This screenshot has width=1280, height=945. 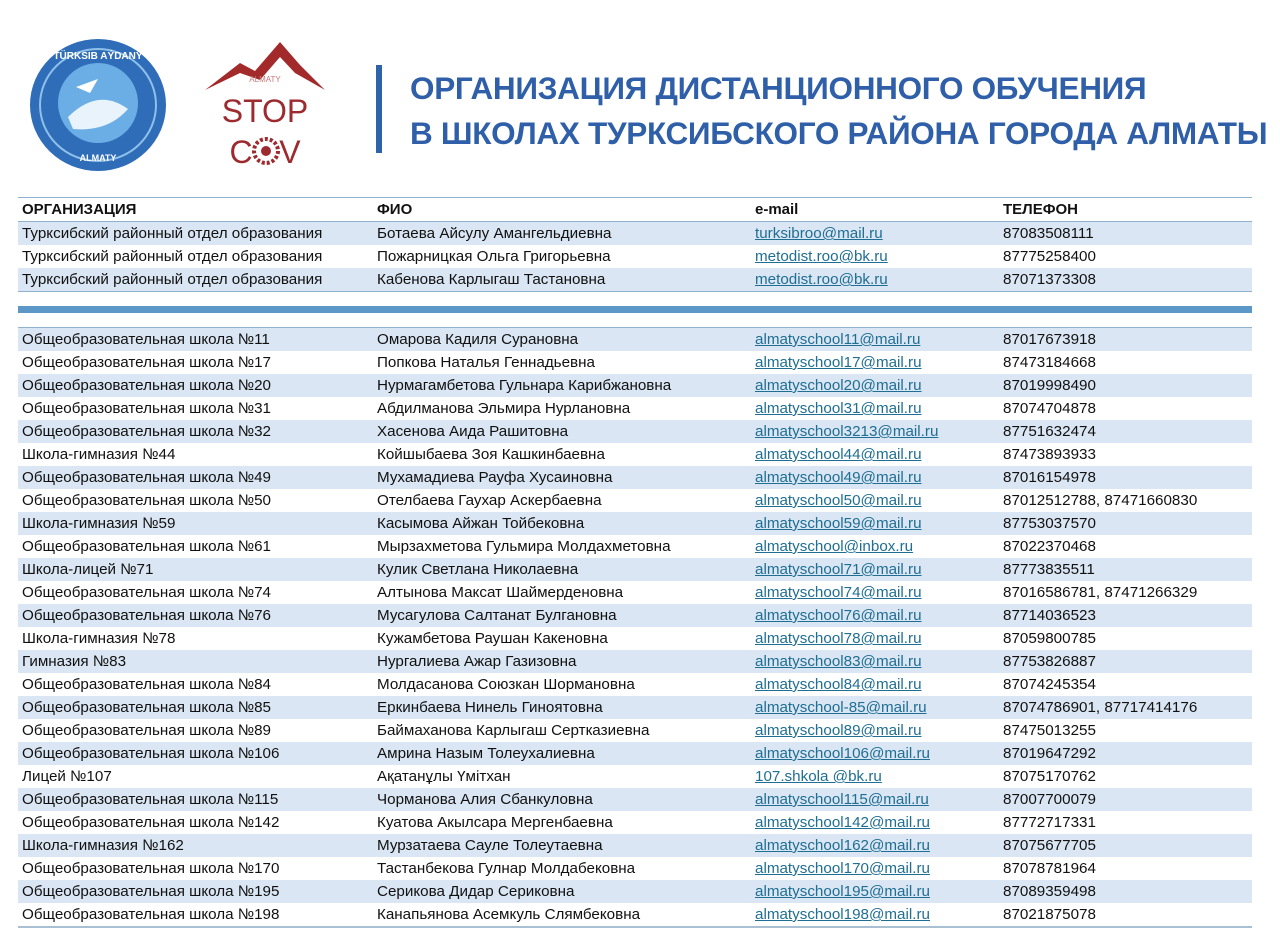 I want to click on phone-cell: 87751632474, so click(x=1049, y=431).